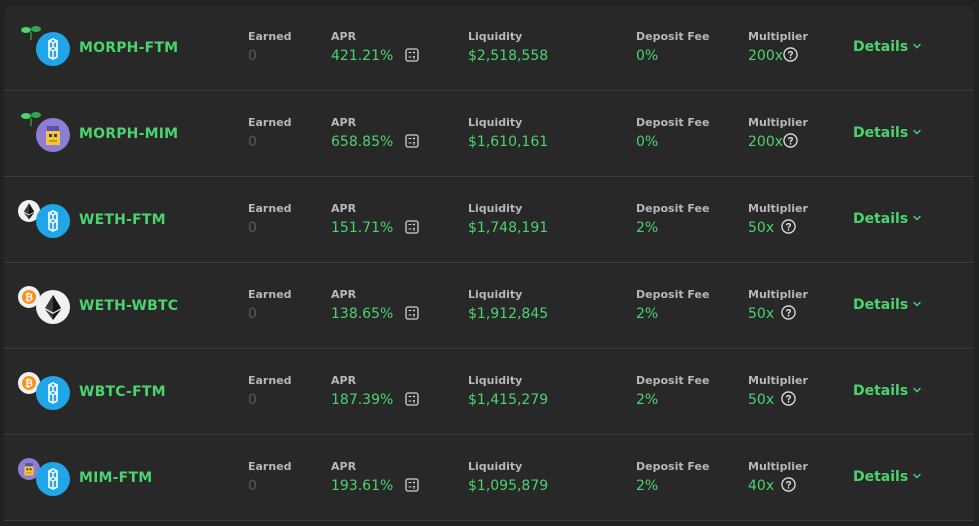  I want to click on farm-pair-name: MORPH-MIM, so click(129, 134).